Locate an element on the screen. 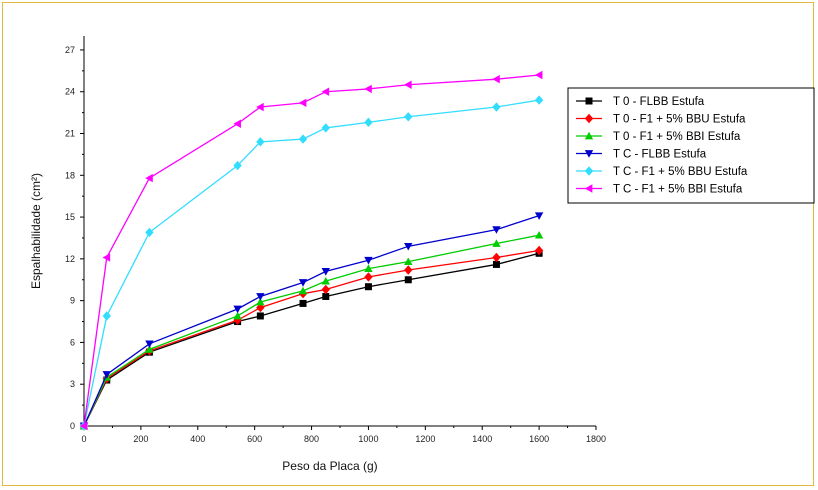 The height and width of the screenshot is (490, 818). legend-entry: T C - F1 + 5% BBI Estufa is located at coordinates (659, 190).